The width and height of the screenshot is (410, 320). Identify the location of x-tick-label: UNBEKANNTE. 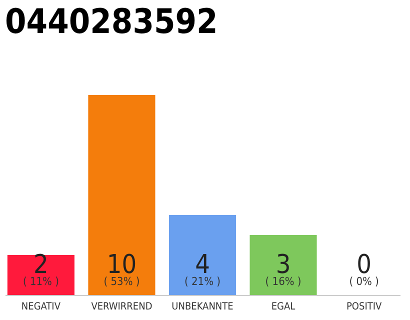
(203, 307).